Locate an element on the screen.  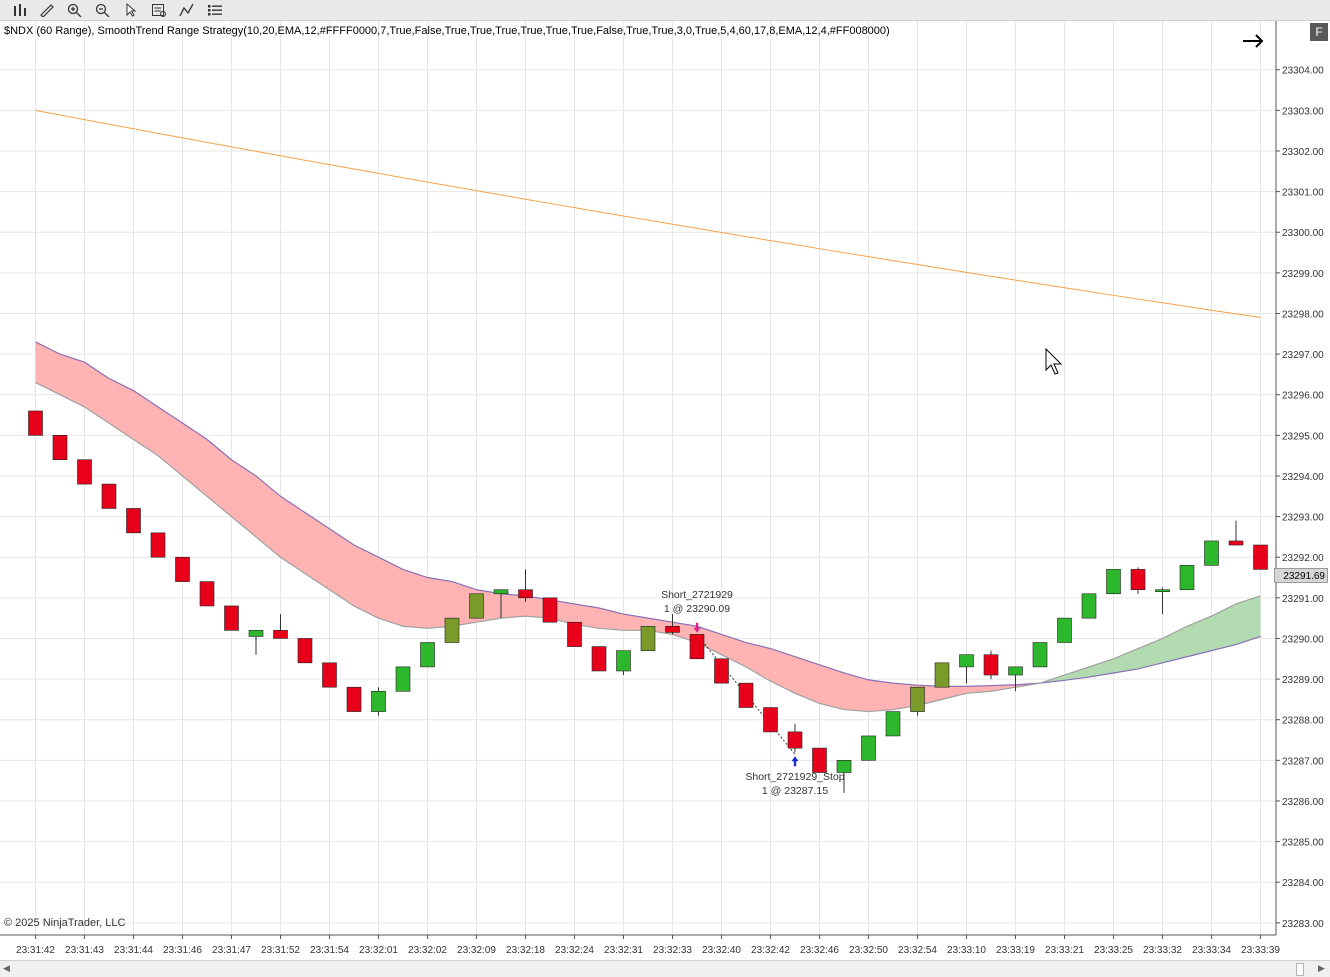
exit-arrow-icon is located at coordinates (795, 761).